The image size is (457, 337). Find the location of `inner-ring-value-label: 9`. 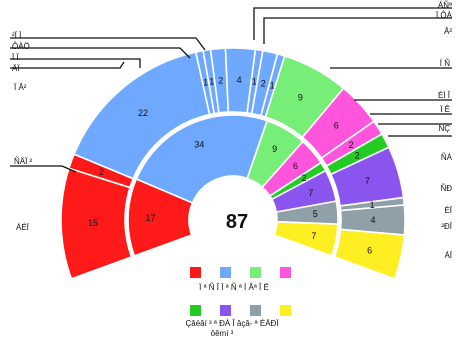

inner-ring-value-label: 9 is located at coordinates (274, 149).